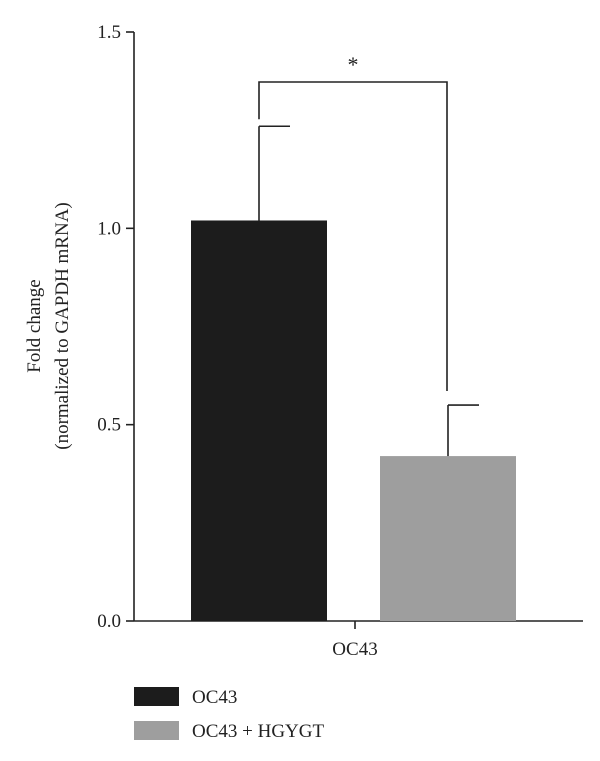 The image size is (600, 761). I want to click on x-axis: OC43, so click(358, 640).